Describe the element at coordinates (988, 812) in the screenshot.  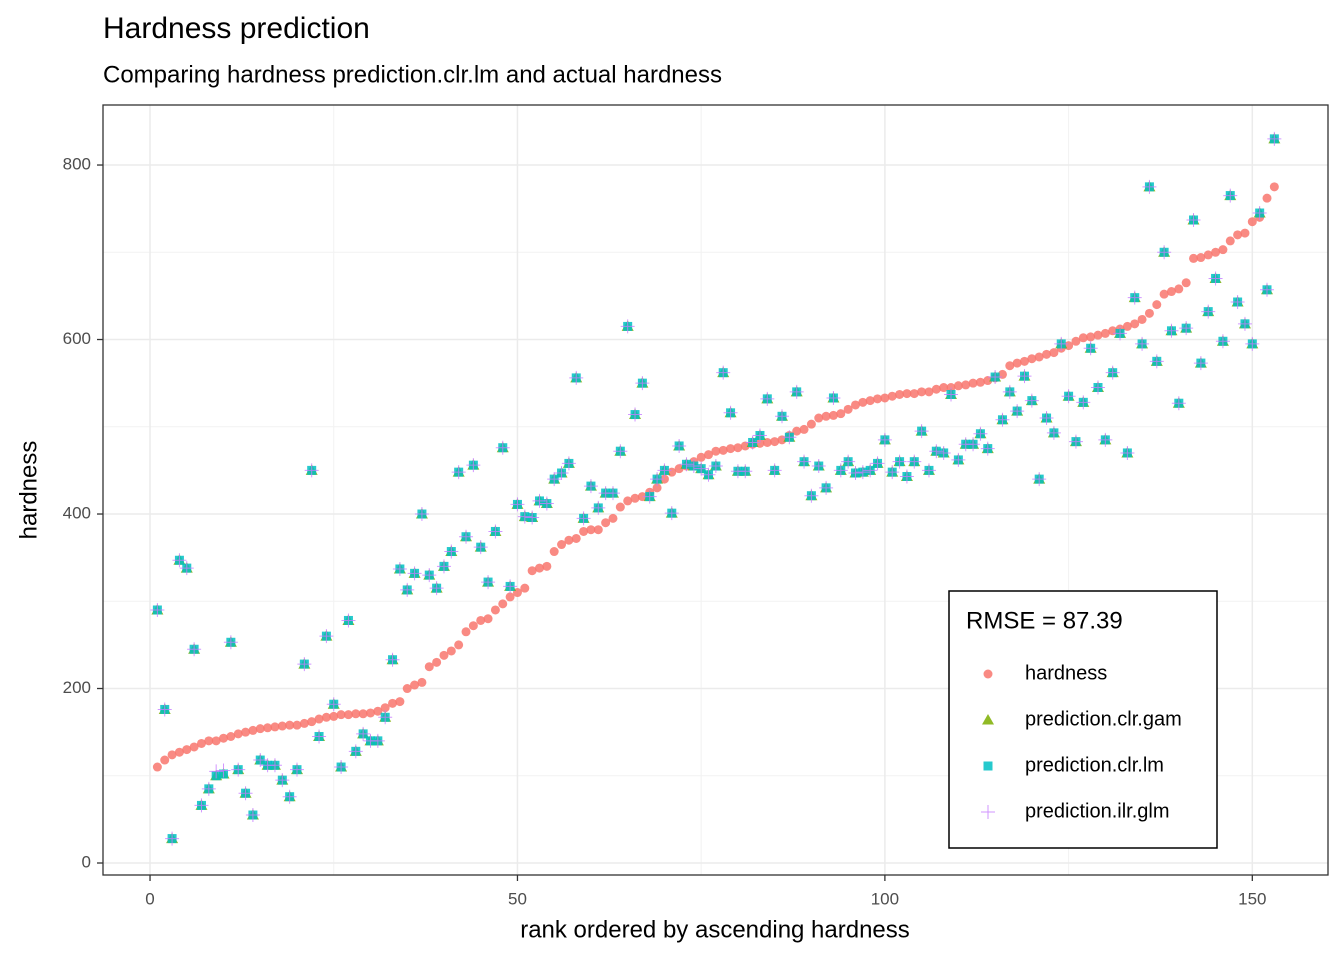
I see `legend-key` at that location.